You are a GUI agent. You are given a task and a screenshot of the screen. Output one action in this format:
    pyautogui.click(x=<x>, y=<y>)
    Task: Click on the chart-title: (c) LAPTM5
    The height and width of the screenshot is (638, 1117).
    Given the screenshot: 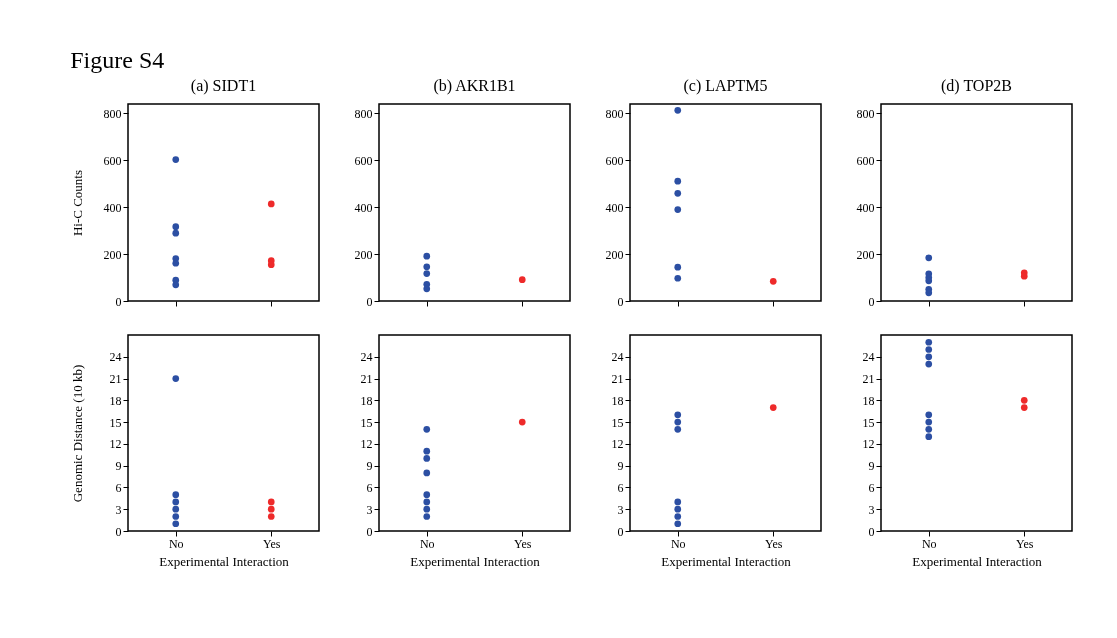 What is the action you would take?
    pyautogui.click(x=725, y=86)
    